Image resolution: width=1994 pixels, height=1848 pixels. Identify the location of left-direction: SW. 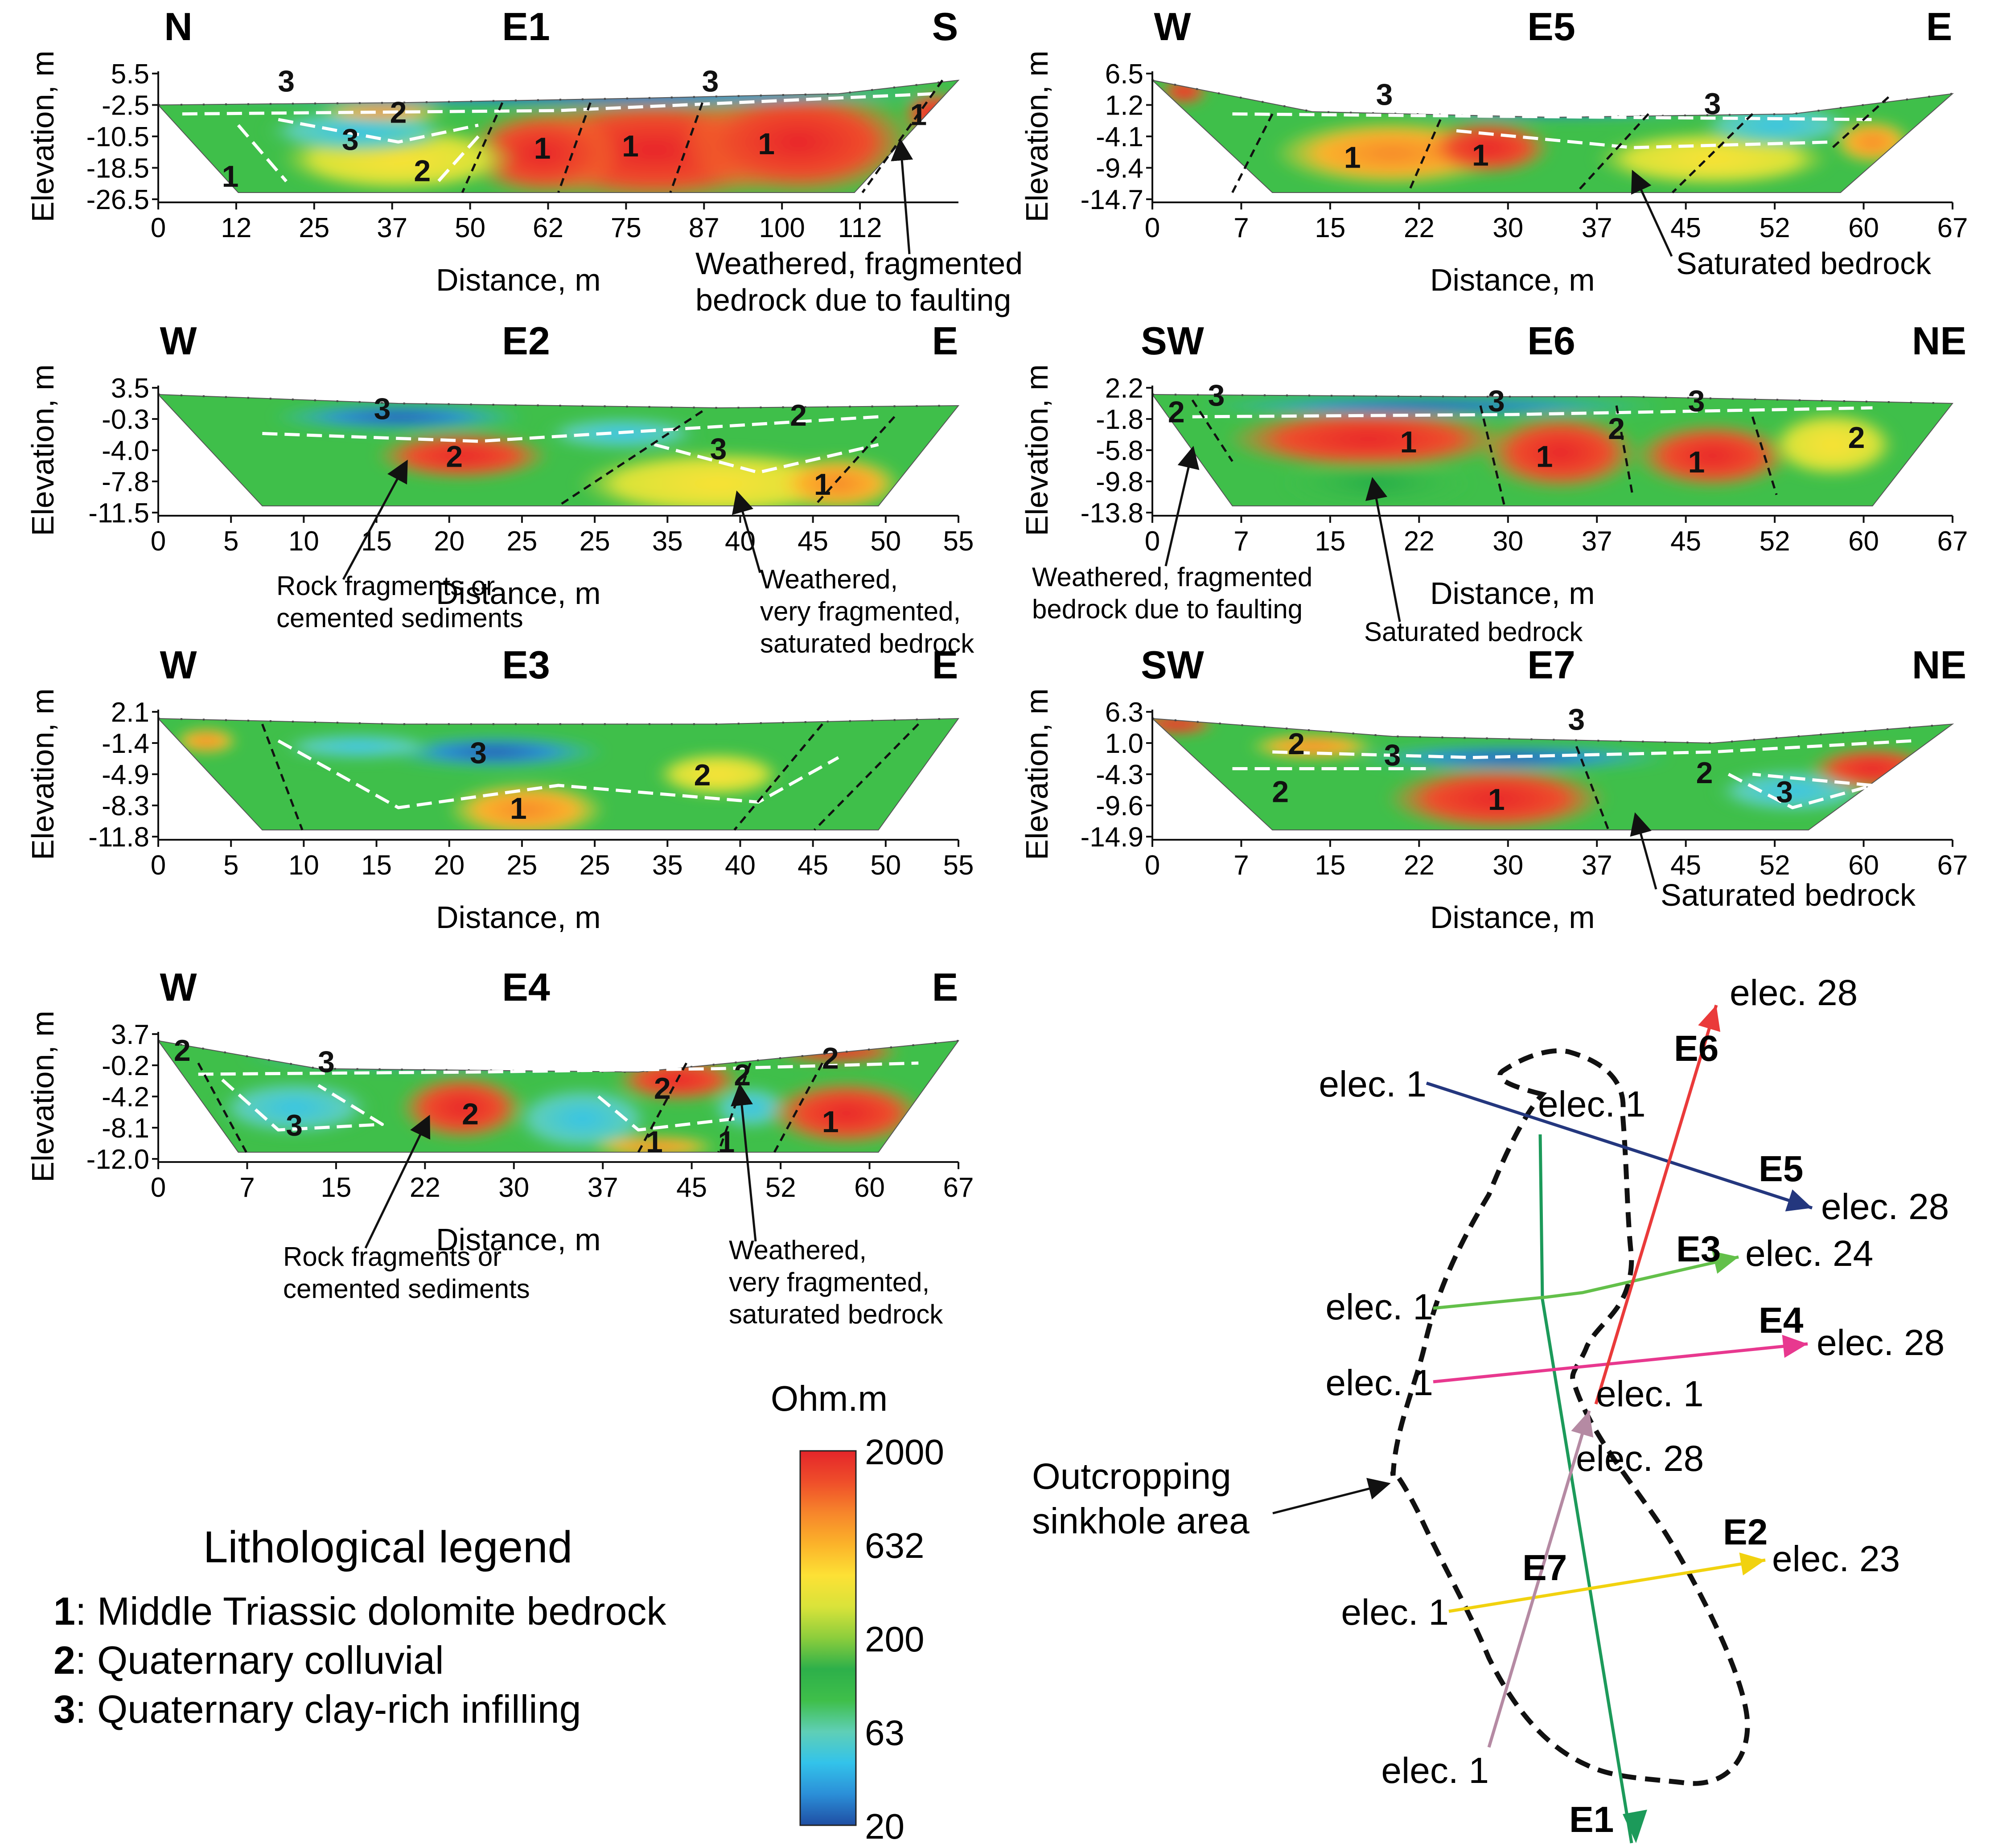
(1172, 341).